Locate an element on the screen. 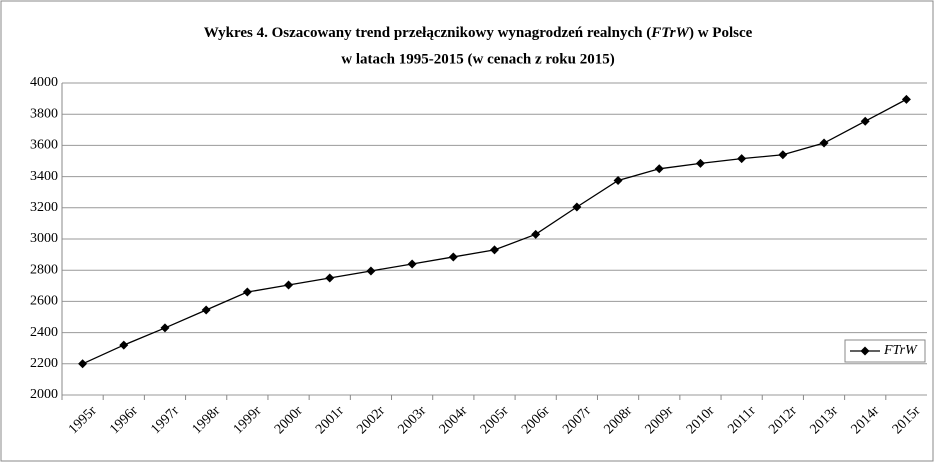  y-tick-label: 3400 is located at coordinates (44, 176).